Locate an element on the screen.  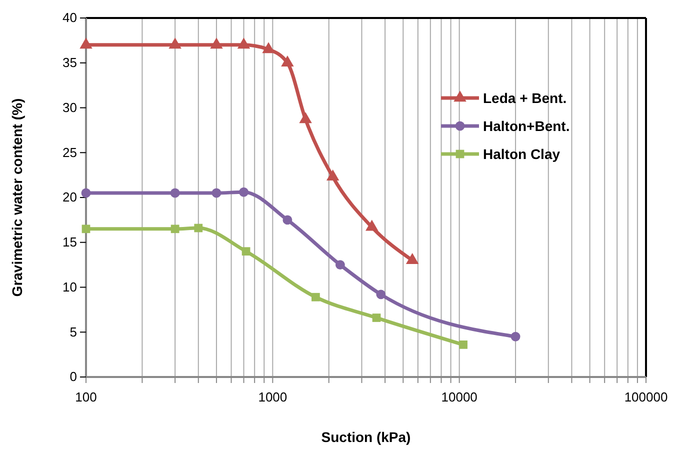
y-tick-label: 35 is located at coordinates (69, 62).